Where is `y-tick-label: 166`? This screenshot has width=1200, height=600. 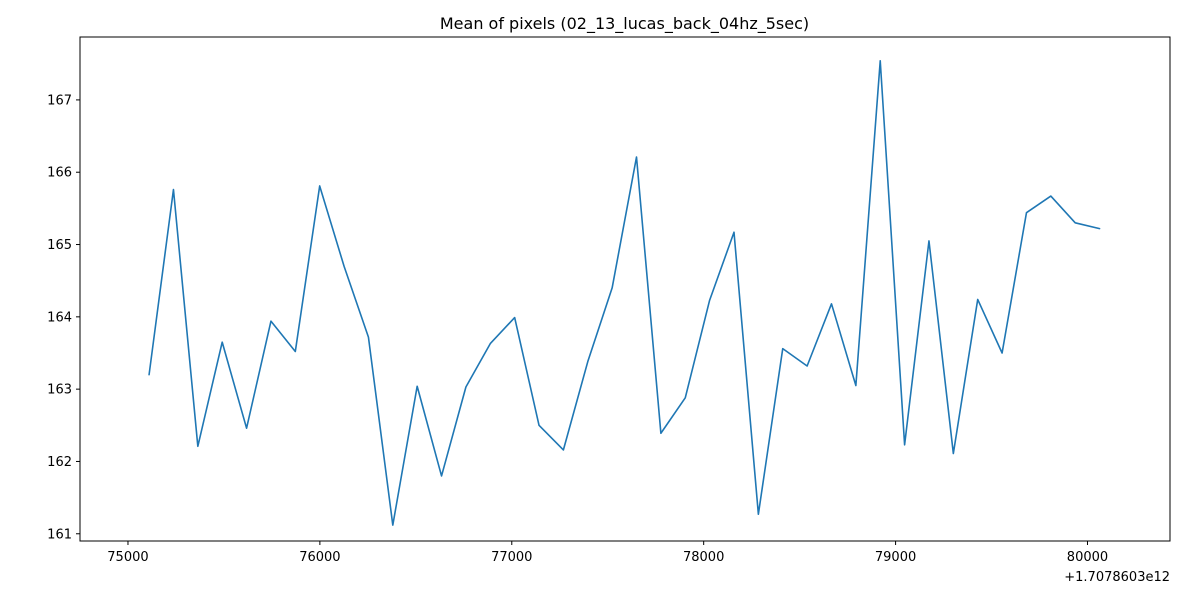
y-tick-label: 166 is located at coordinates (59, 173).